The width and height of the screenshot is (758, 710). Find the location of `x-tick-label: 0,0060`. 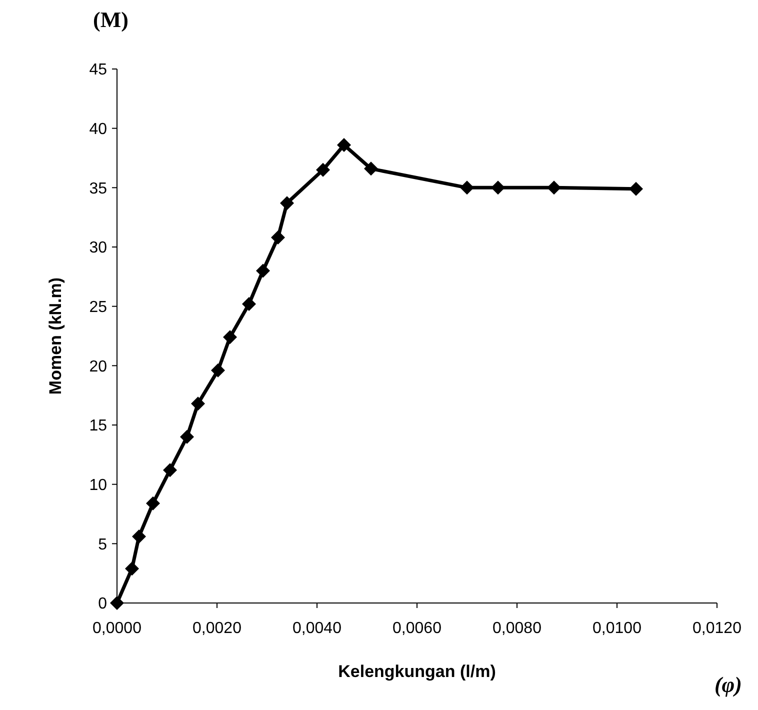

x-tick-label: 0,0060 is located at coordinates (417, 628).